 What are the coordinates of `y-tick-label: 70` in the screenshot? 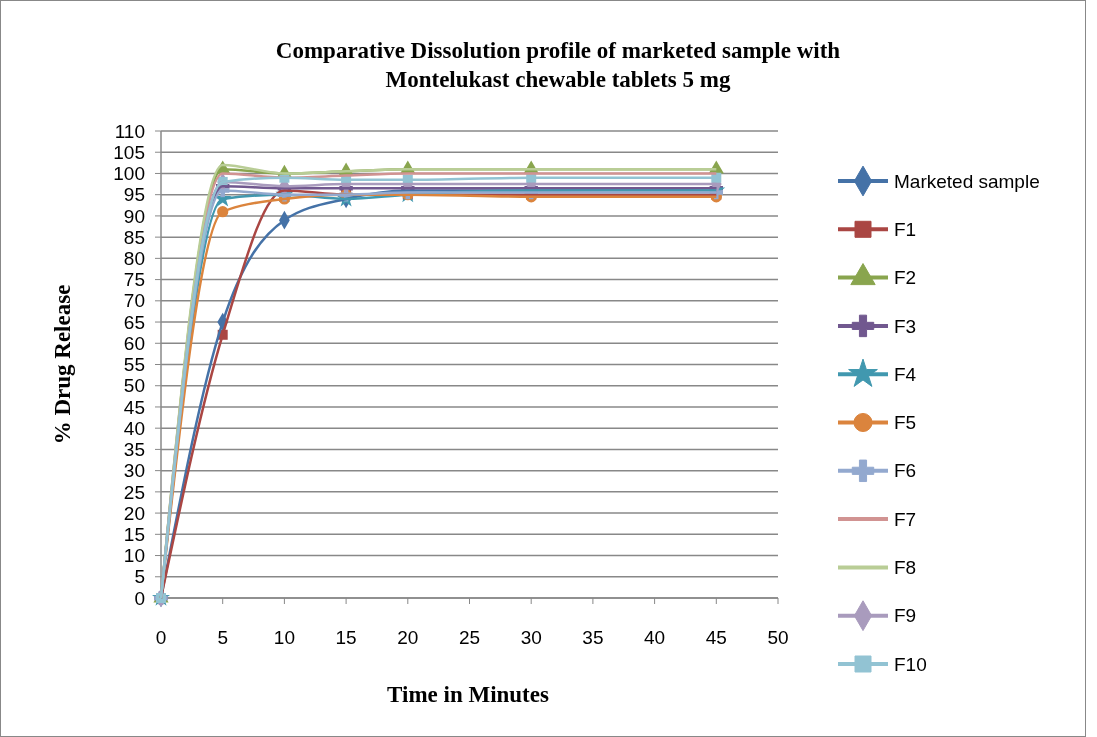 It's located at (134, 301).